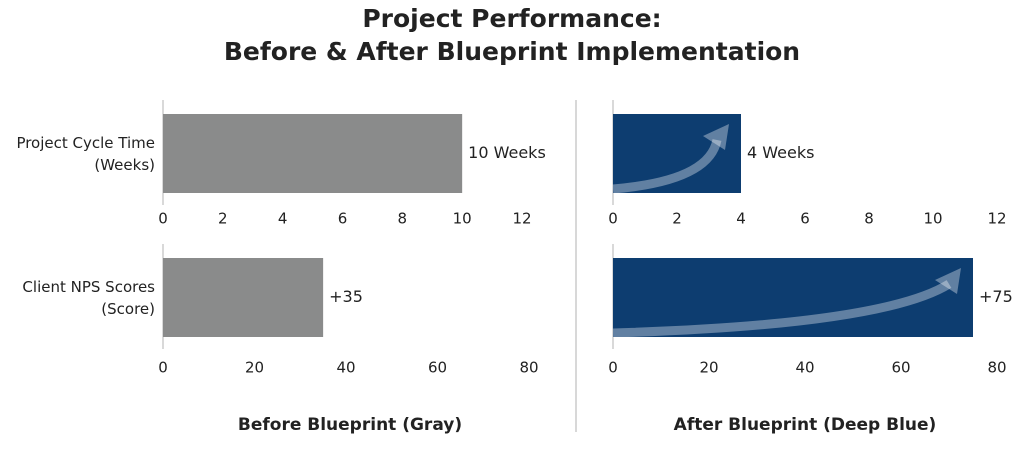 The width and height of the screenshot is (1024, 460). I want to click on value-label: 10 Weeks, so click(507, 152).